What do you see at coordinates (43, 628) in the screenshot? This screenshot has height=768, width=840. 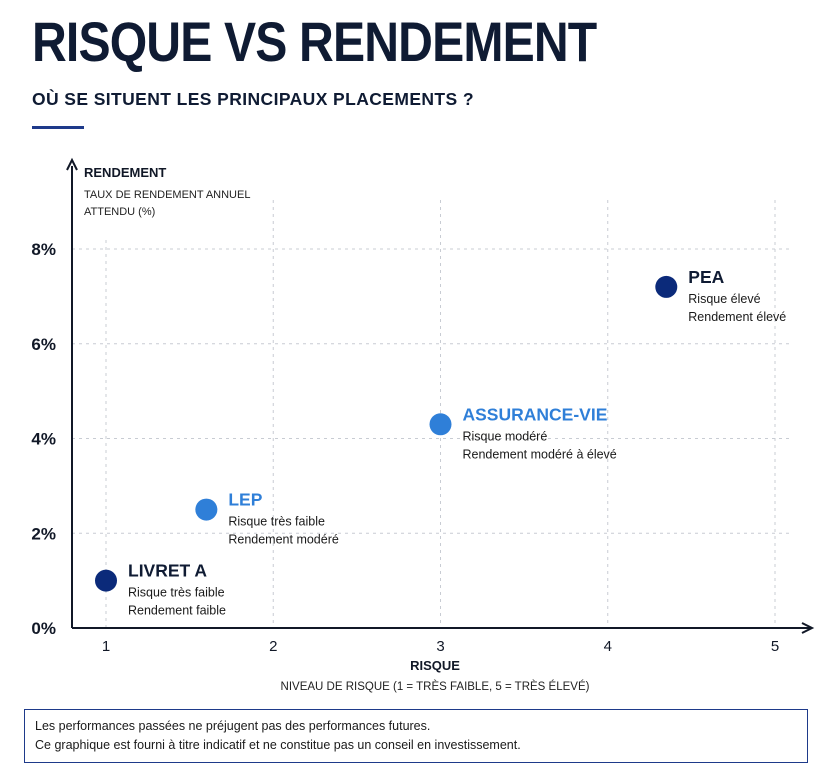 I see `y-tick-label: 0%` at bounding box center [43, 628].